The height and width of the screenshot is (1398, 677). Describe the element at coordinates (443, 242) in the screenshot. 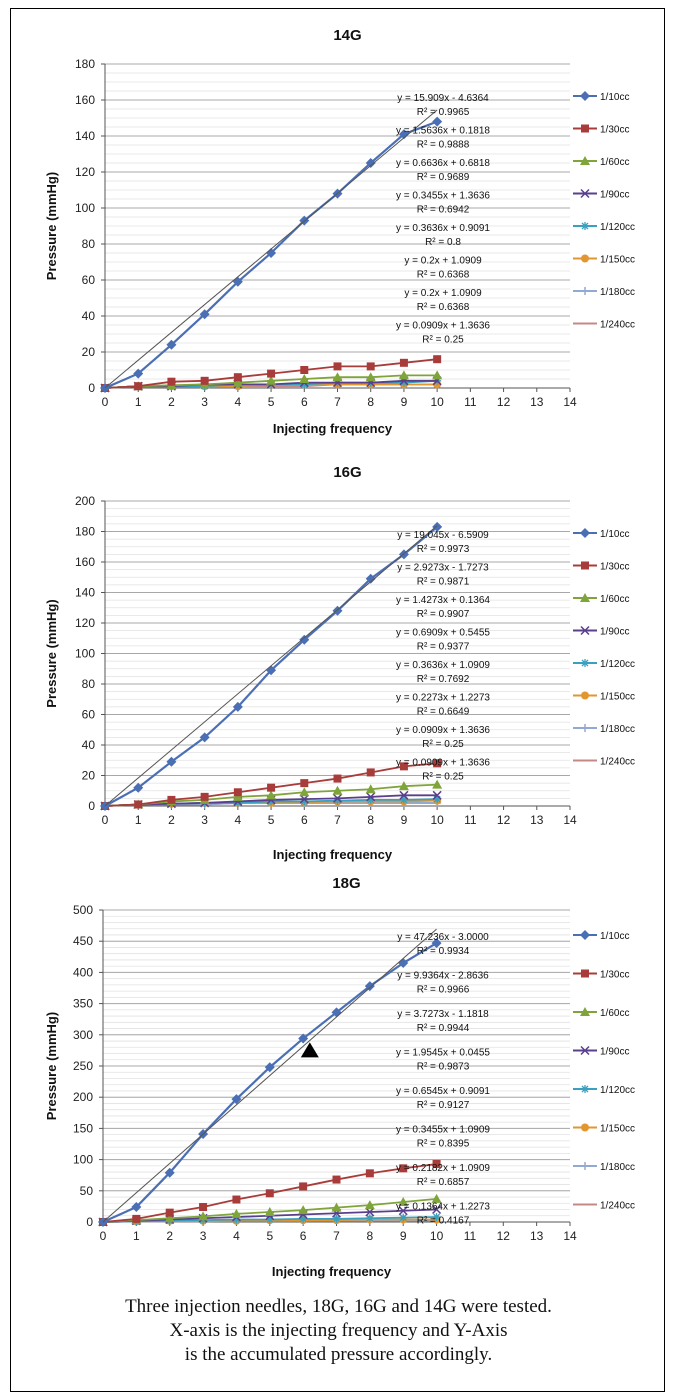

I see `r-squared-label: R² = 0.8` at that location.